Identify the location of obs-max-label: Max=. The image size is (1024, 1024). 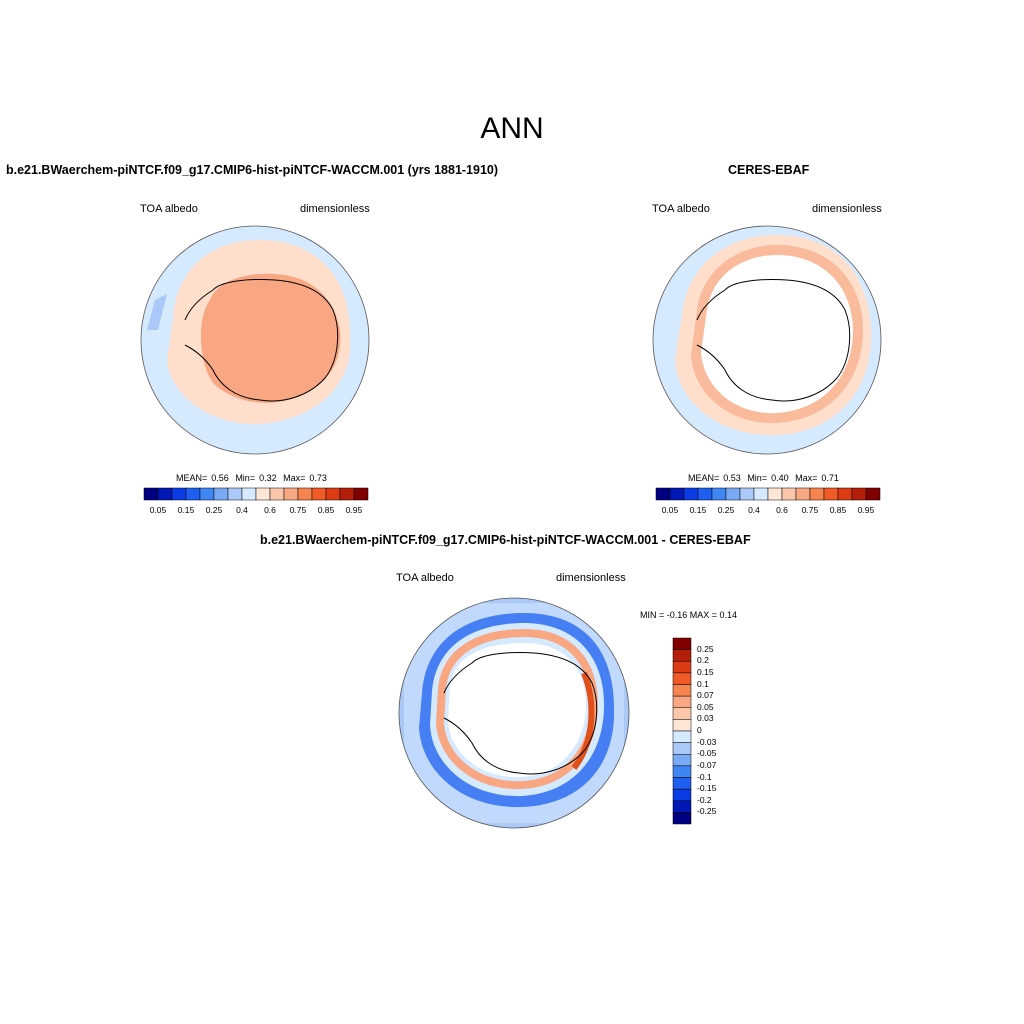
(806, 478).